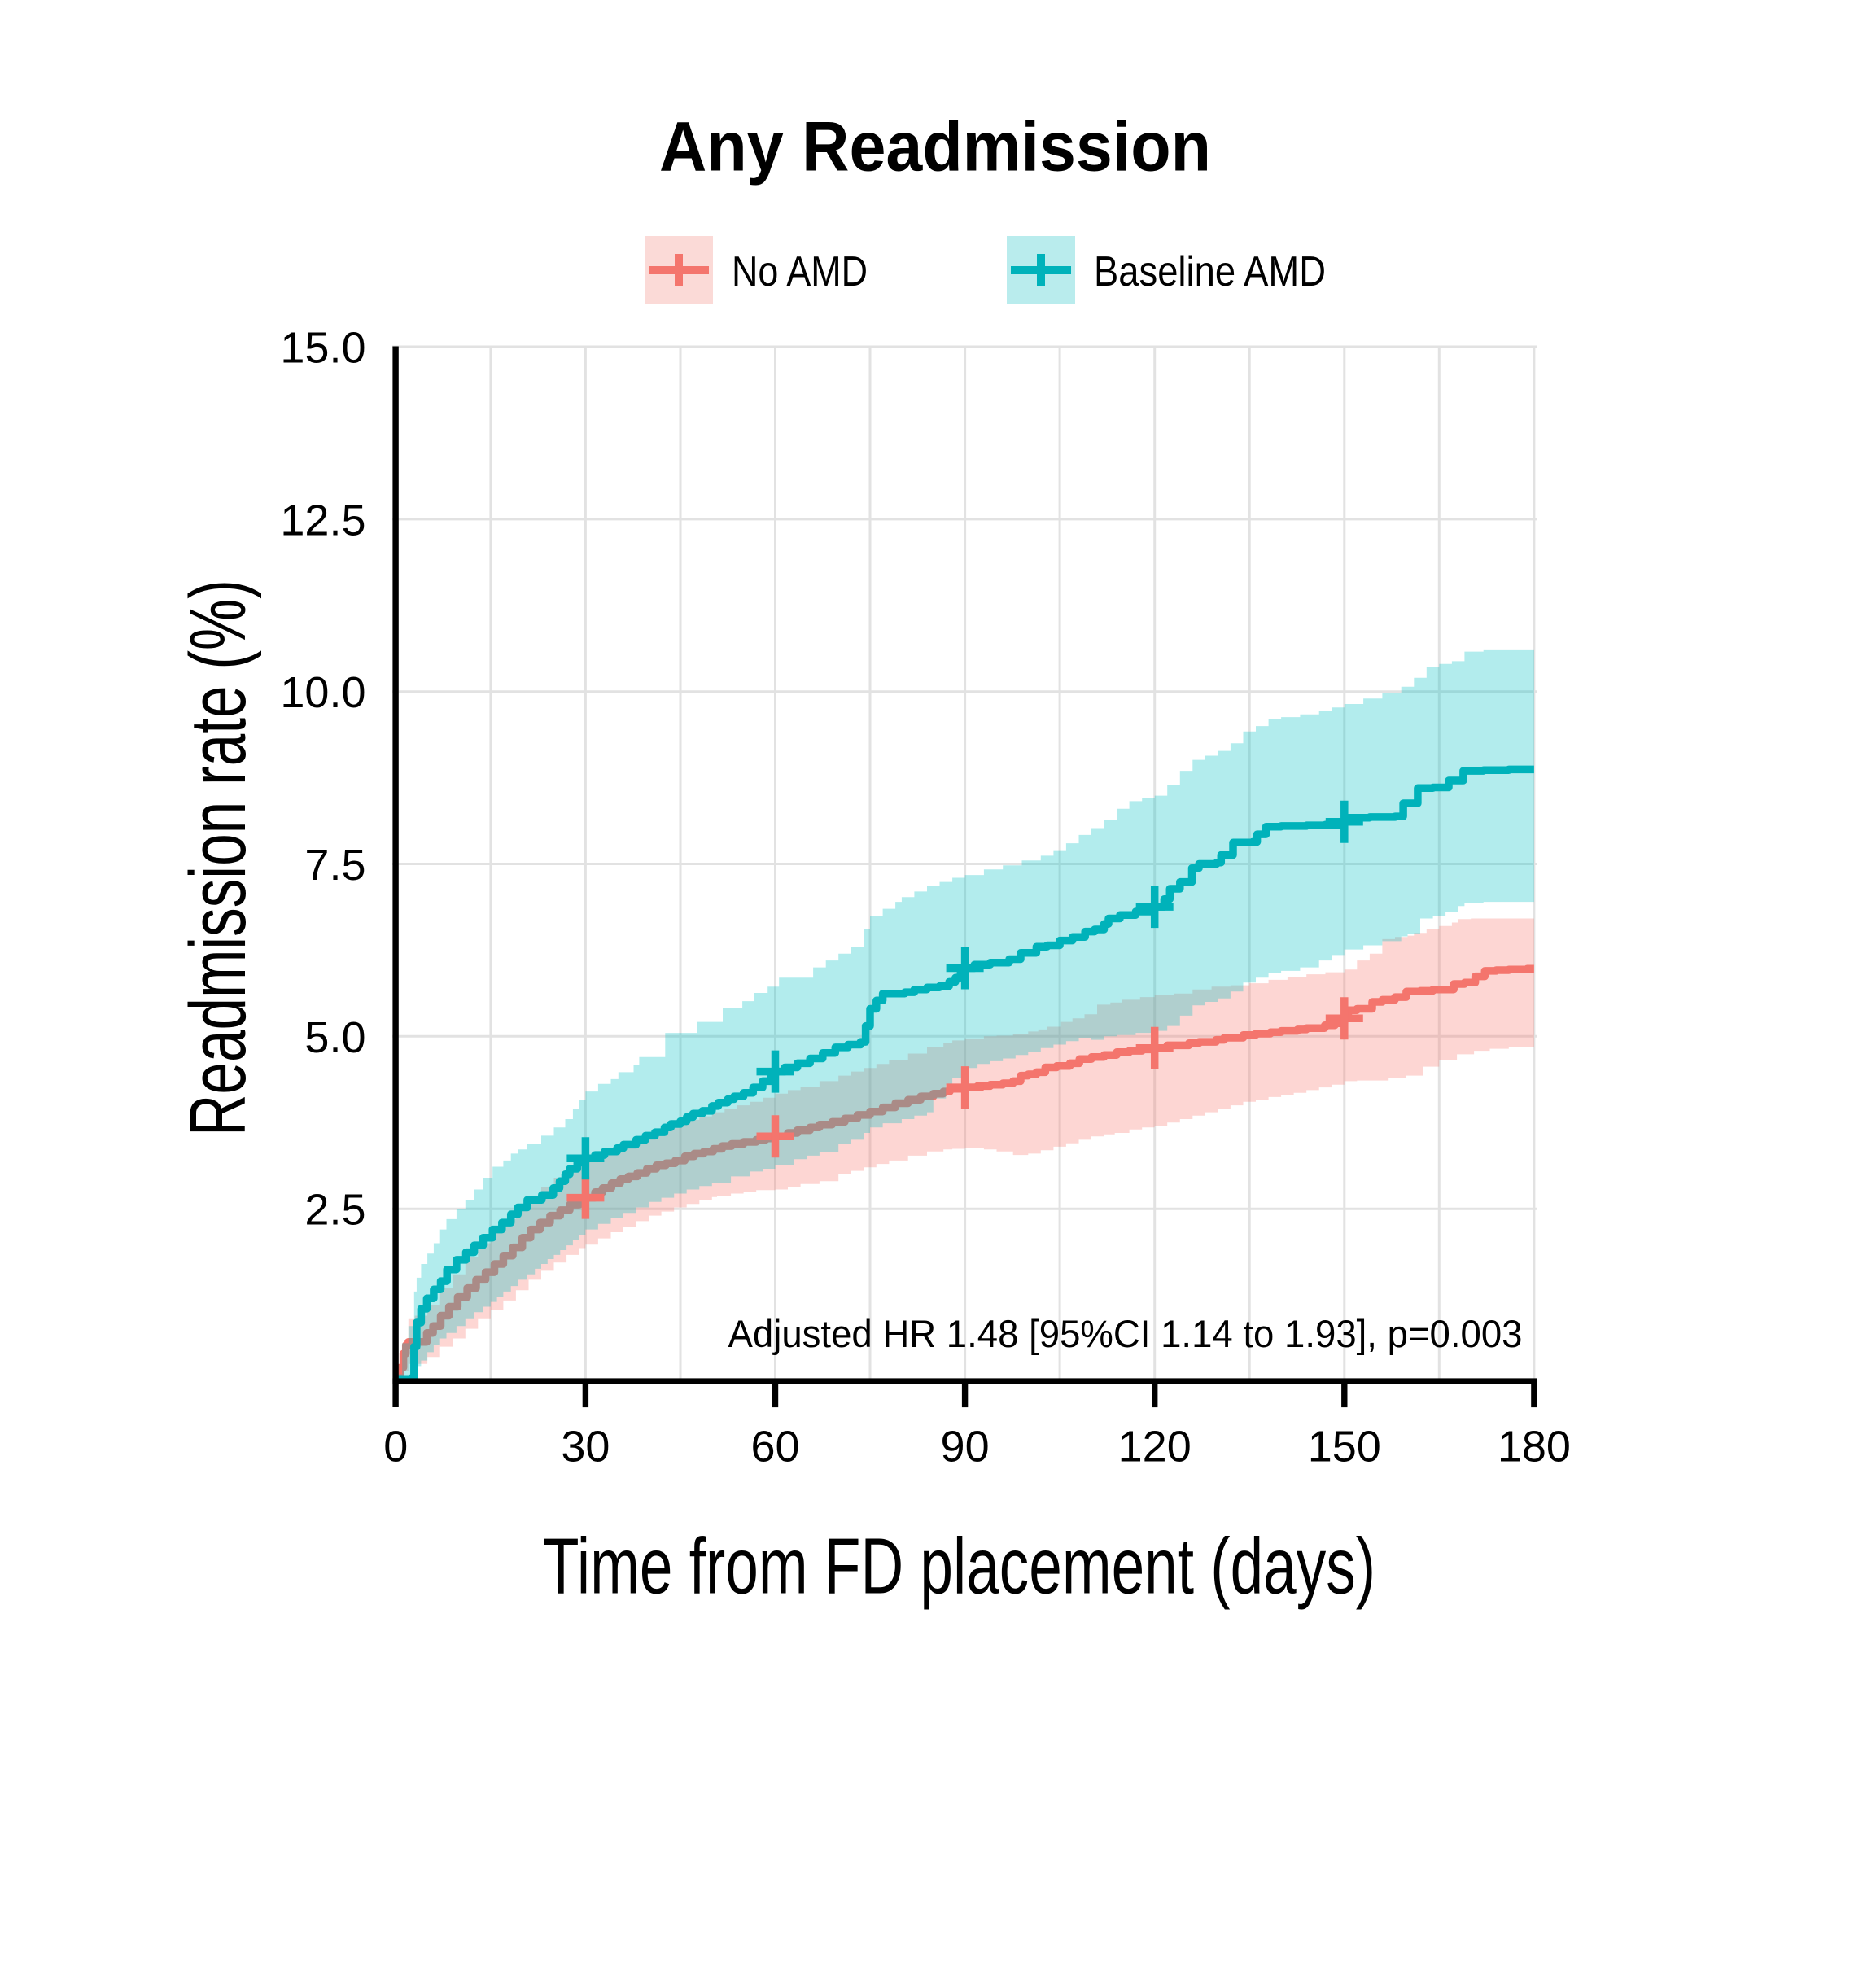 This screenshot has height=1981, width=1876. I want to click on svg-text: 180, so click(1534, 1447).